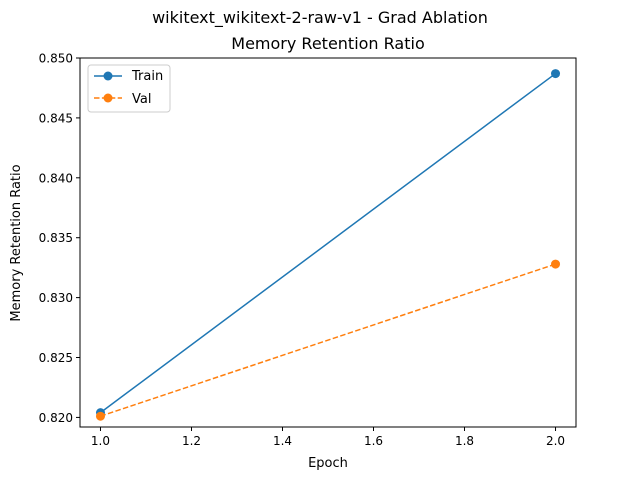 This screenshot has width=640, height=484. What do you see at coordinates (191, 441) in the screenshot?
I see `x-tick-label: 1.2` at bounding box center [191, 441].